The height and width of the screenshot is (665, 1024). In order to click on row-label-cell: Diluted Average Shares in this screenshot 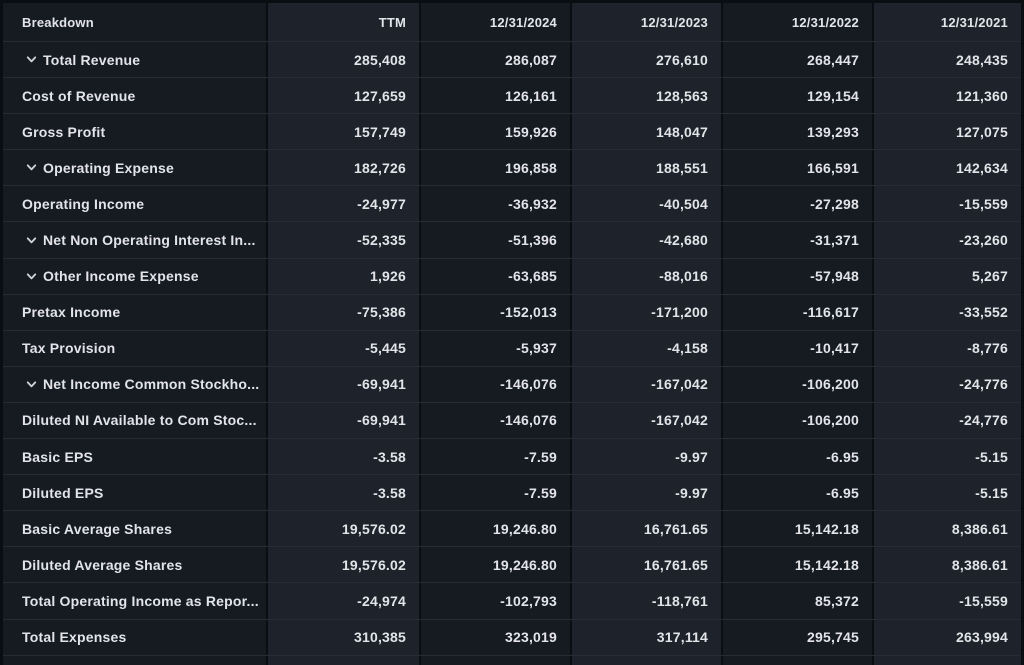, I will do `click(134, 565)`.